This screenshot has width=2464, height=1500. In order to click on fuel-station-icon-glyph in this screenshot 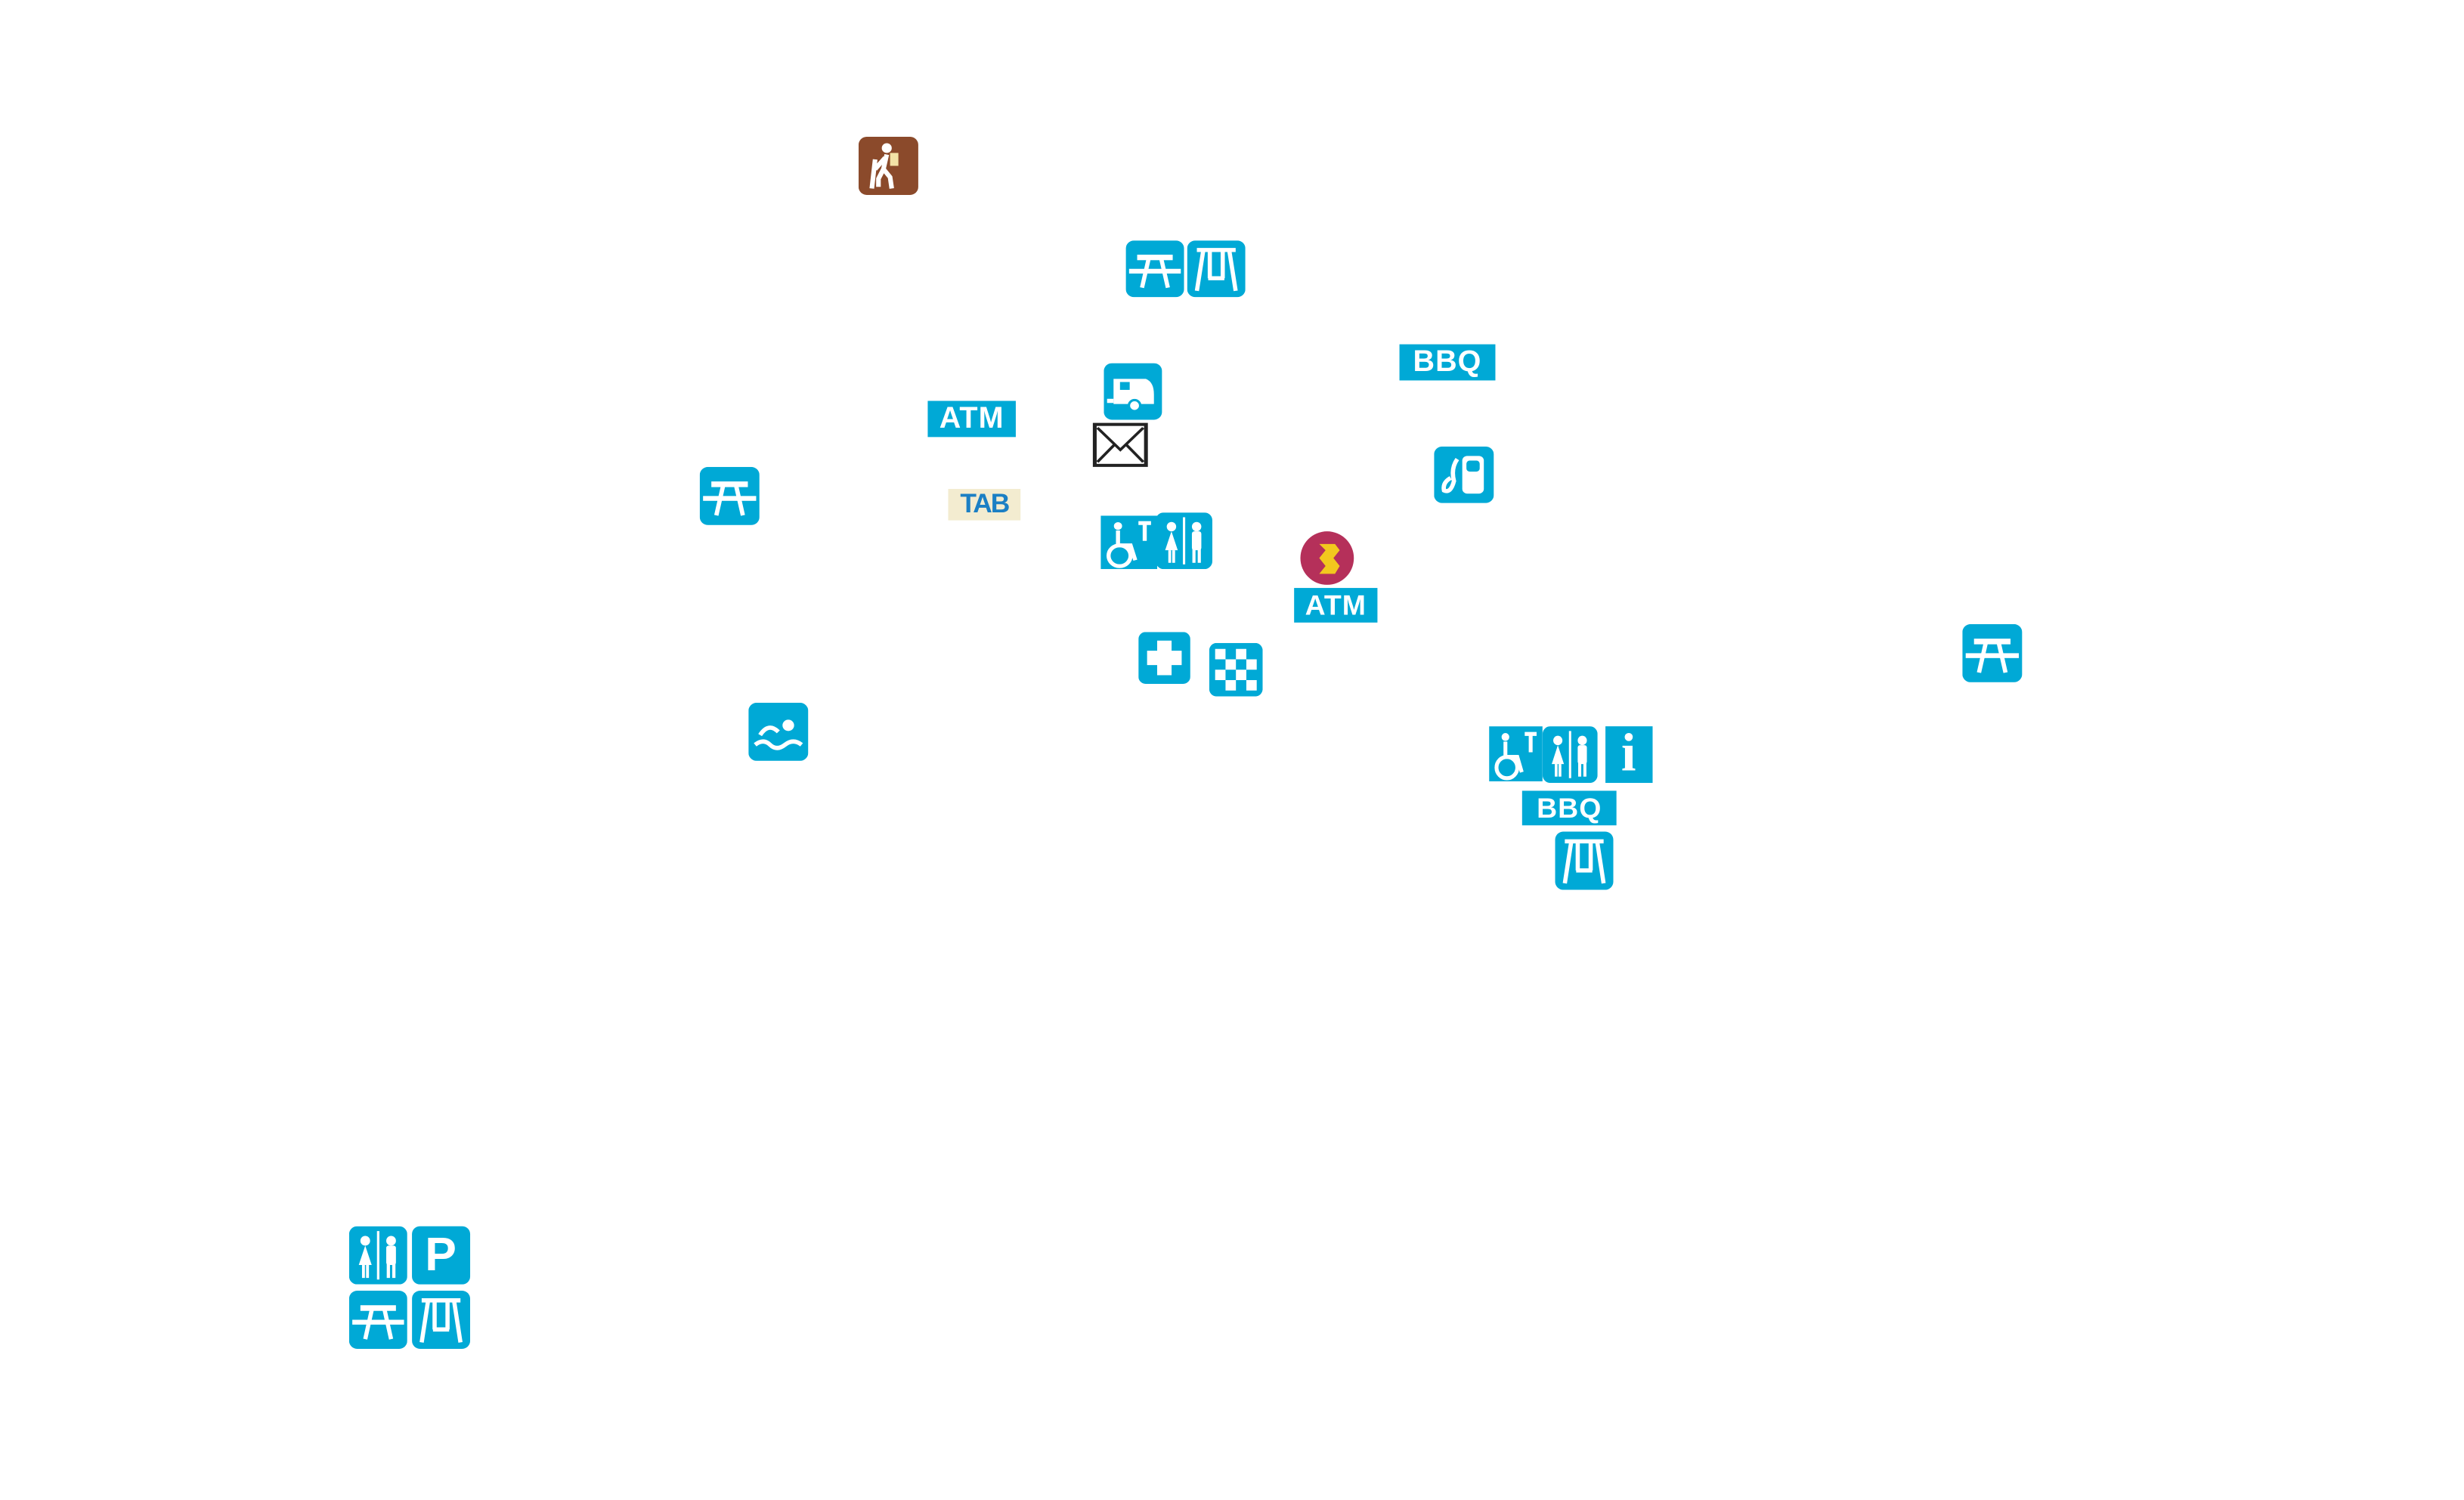, I will do `click(1464, 474)`.